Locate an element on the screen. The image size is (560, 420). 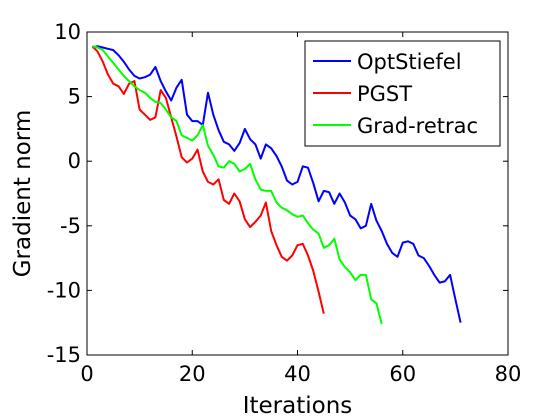
y-tick-label: -10 is located at coordinates (64, 290).